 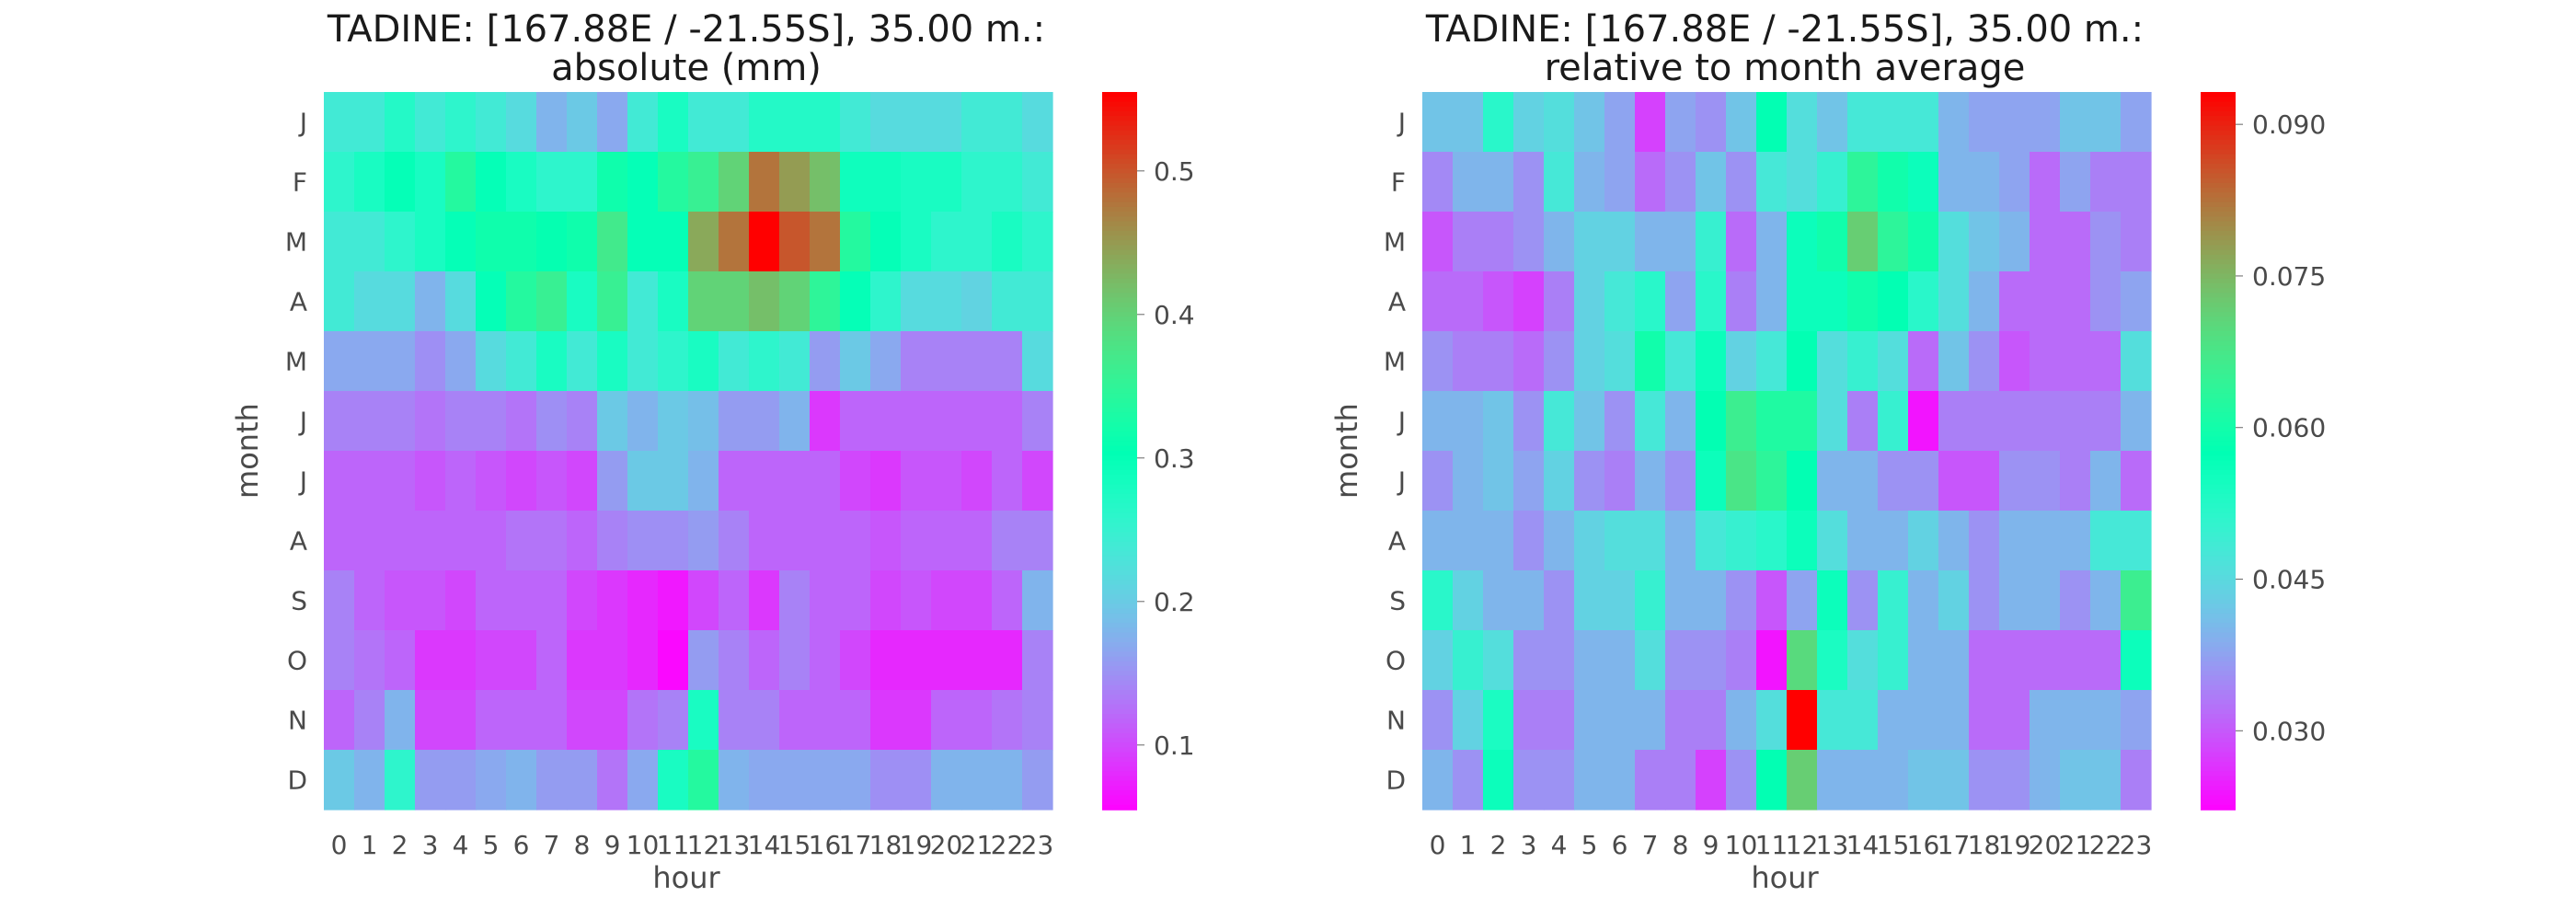 I want to click on x-tick-label: 14, so click(x=1863, y=845).